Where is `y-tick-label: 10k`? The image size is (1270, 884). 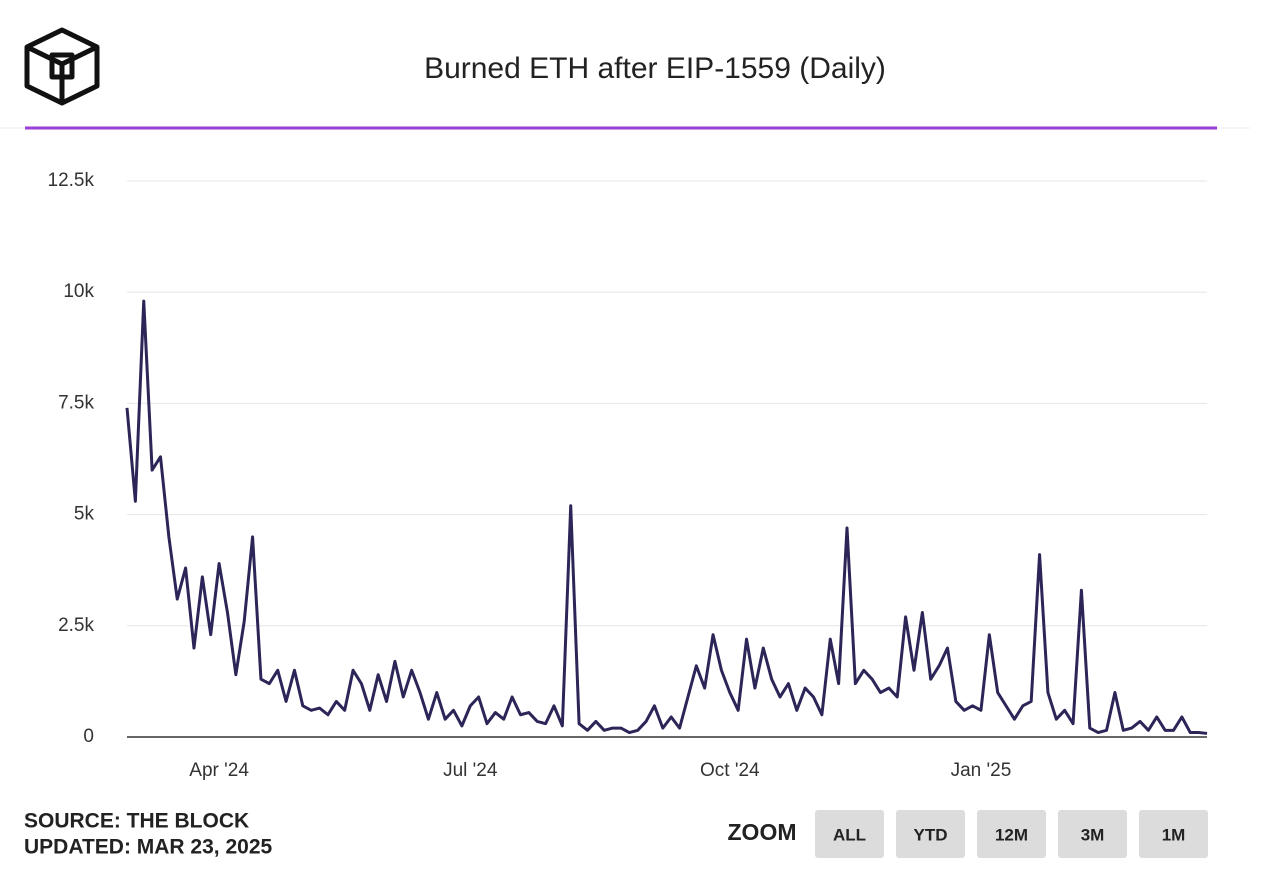
y-tick-label: 10k is located at coordinates (78, 291).